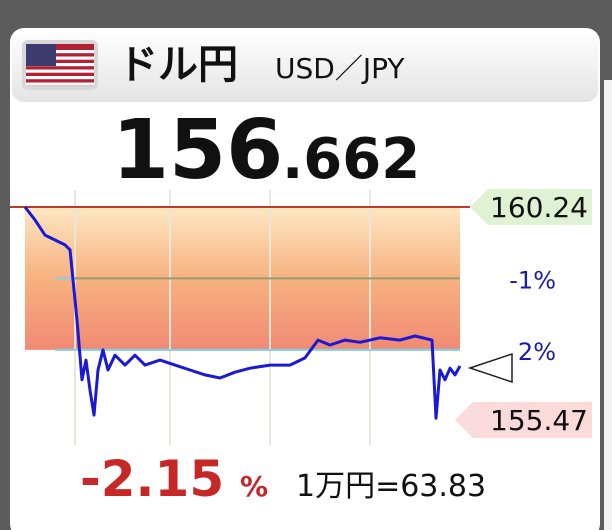  What do you see at coordinates (537, 352) in the screenshot?
I see `level-label: 2%` at bounding box center [537, 352].